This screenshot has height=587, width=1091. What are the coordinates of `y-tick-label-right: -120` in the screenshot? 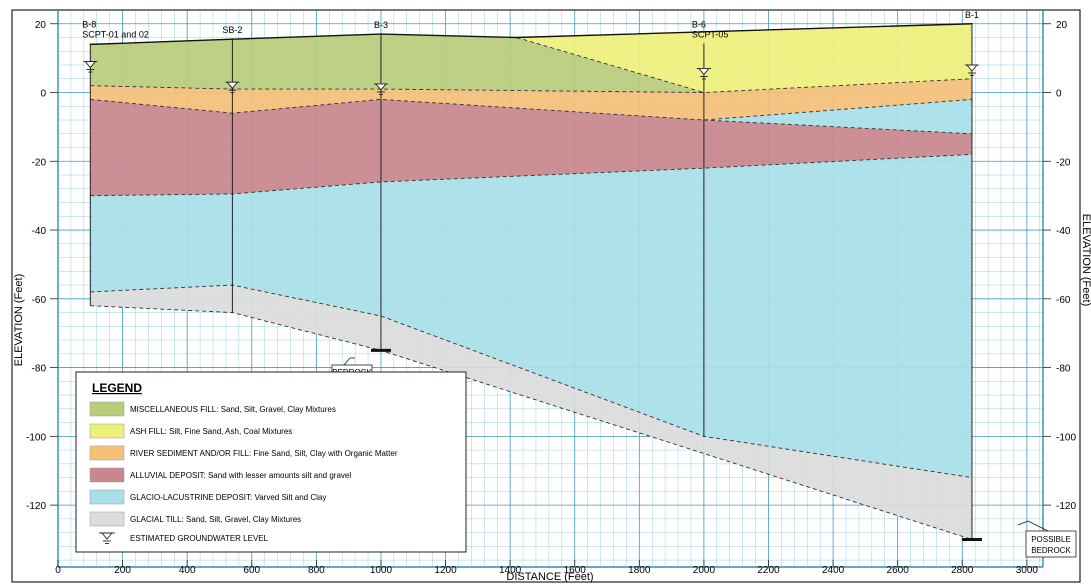 It's located at (1066, 506).